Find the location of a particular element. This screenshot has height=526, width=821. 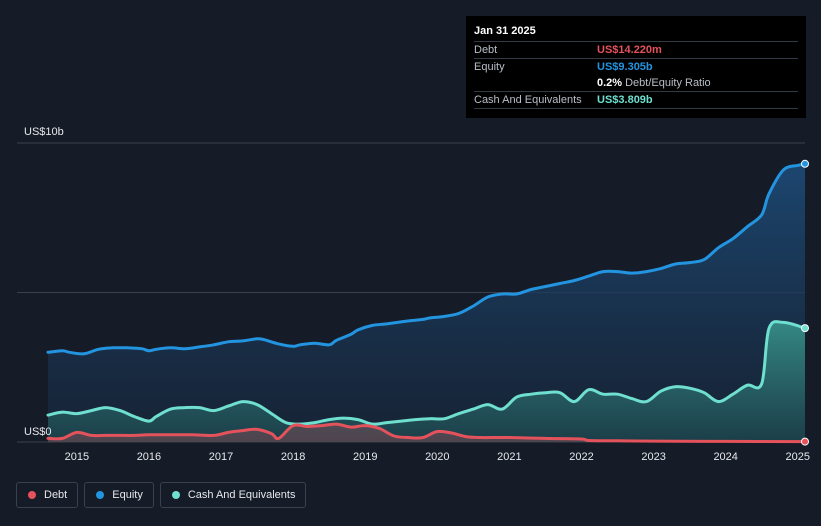

x-tick-2024: 2024 is located at coordinates (725, 457).